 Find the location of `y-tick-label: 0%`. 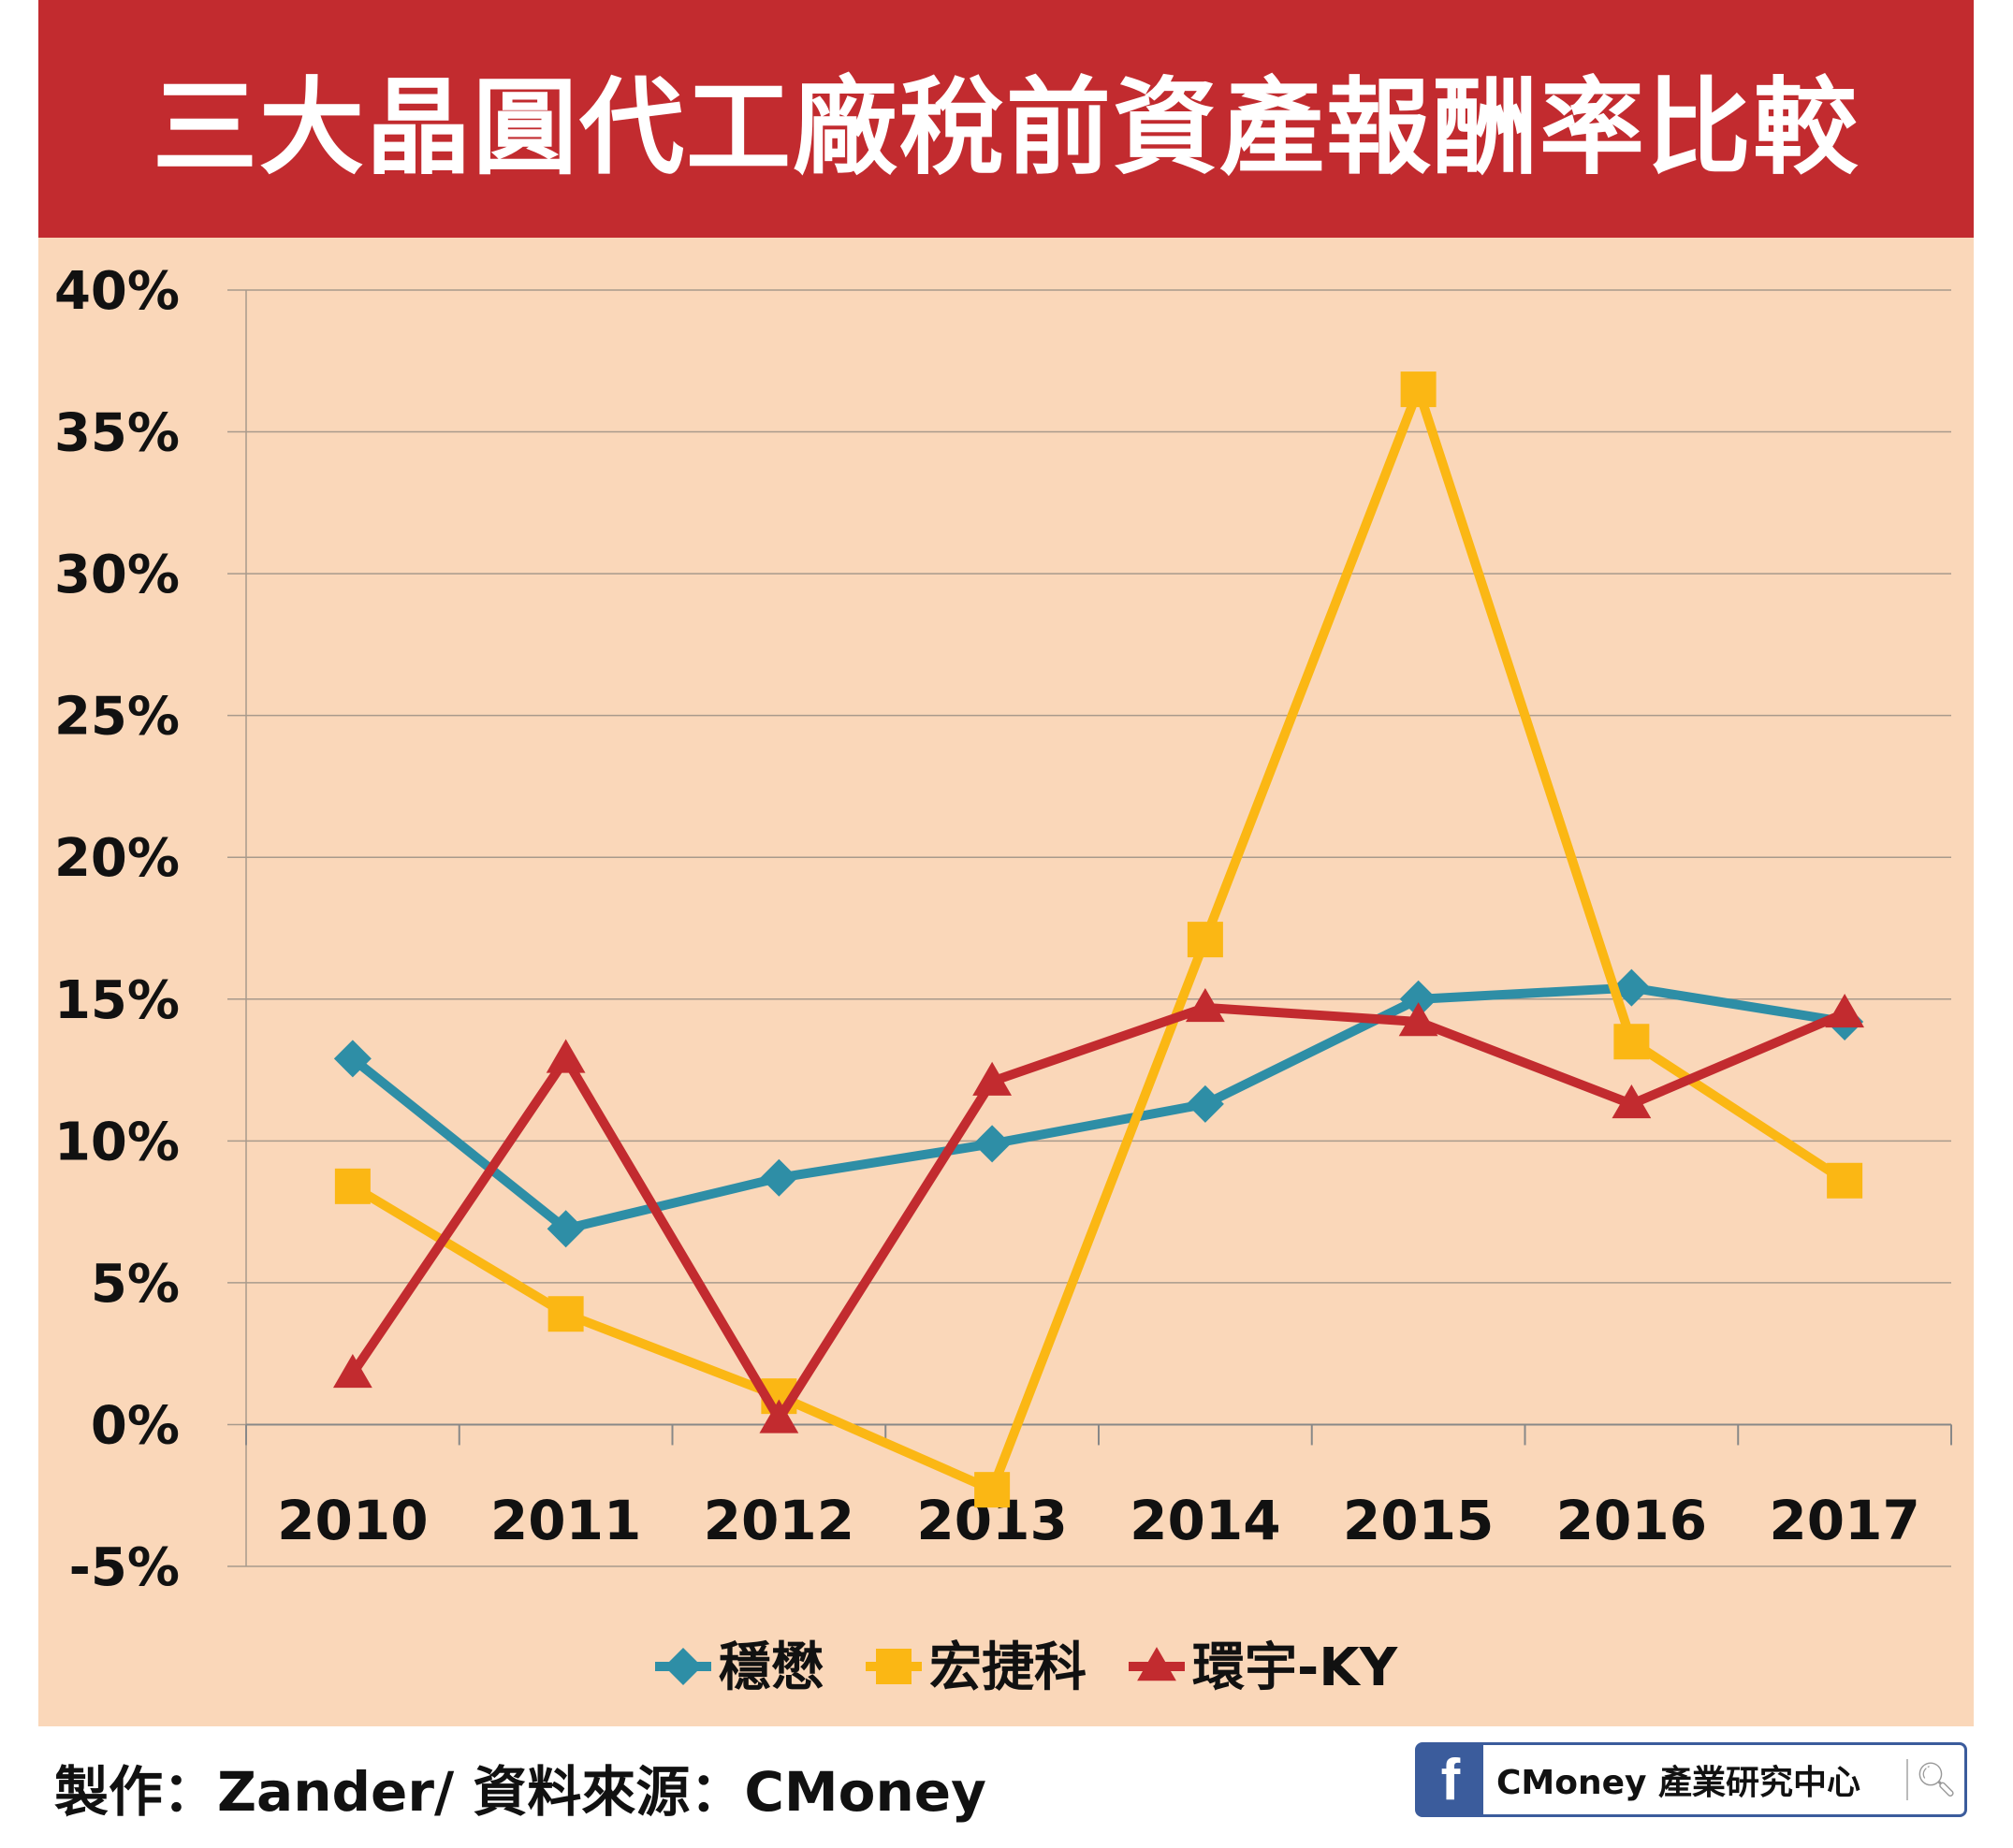

y-tick-label: 0% is located at coordinates (136, 1425).